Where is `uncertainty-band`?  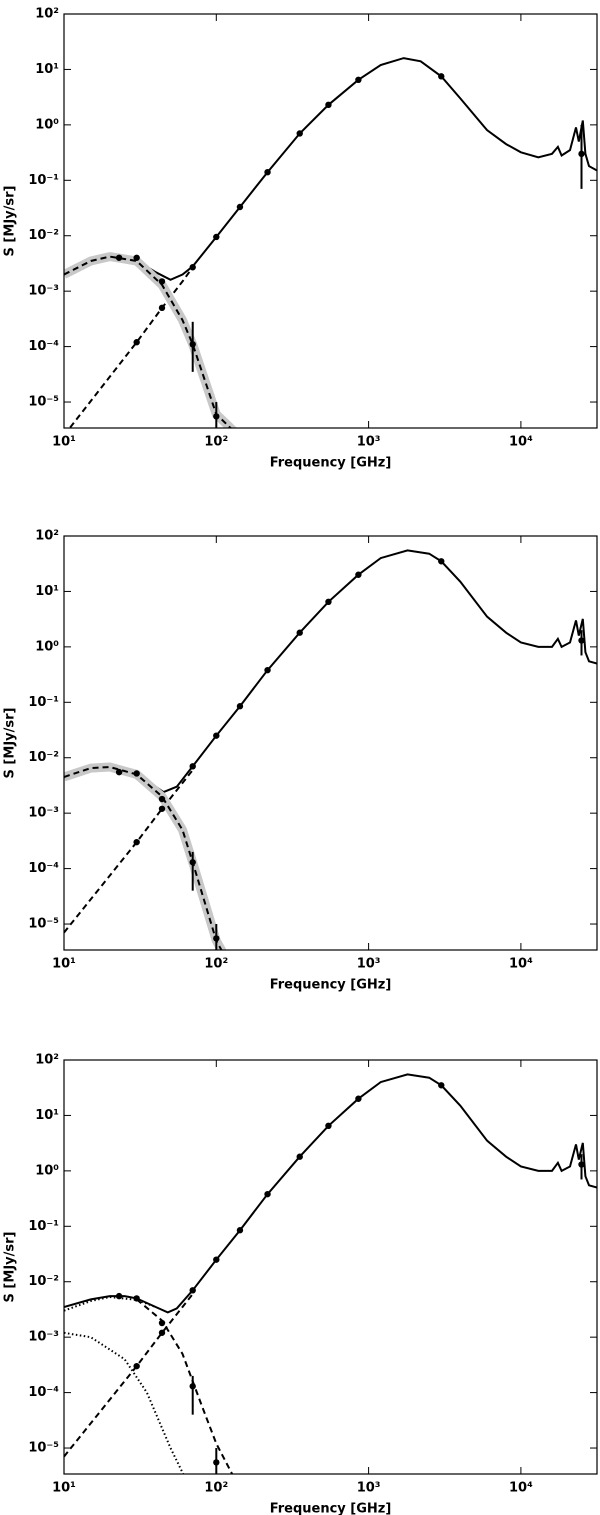
uncertainty-band is located at coordinates (145, 856).